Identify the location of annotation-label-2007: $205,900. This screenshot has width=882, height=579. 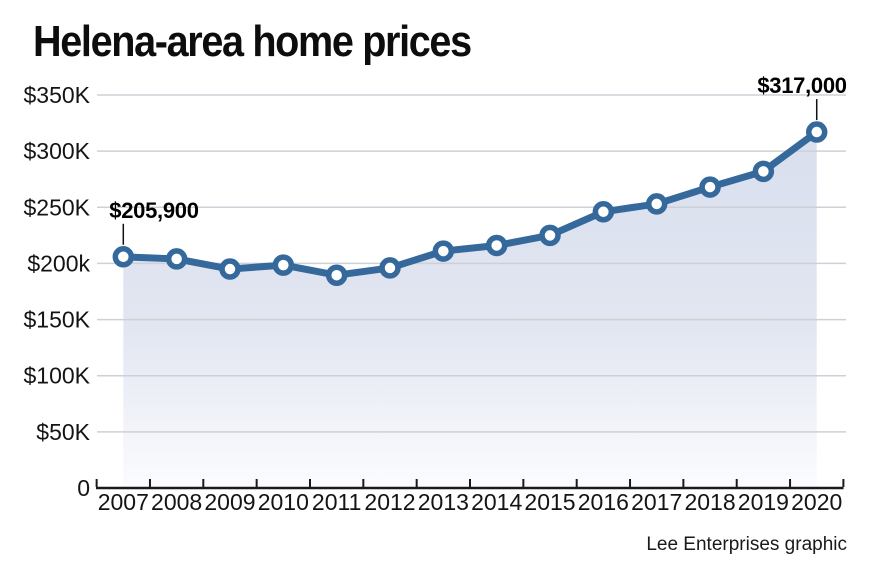
(153, 210).